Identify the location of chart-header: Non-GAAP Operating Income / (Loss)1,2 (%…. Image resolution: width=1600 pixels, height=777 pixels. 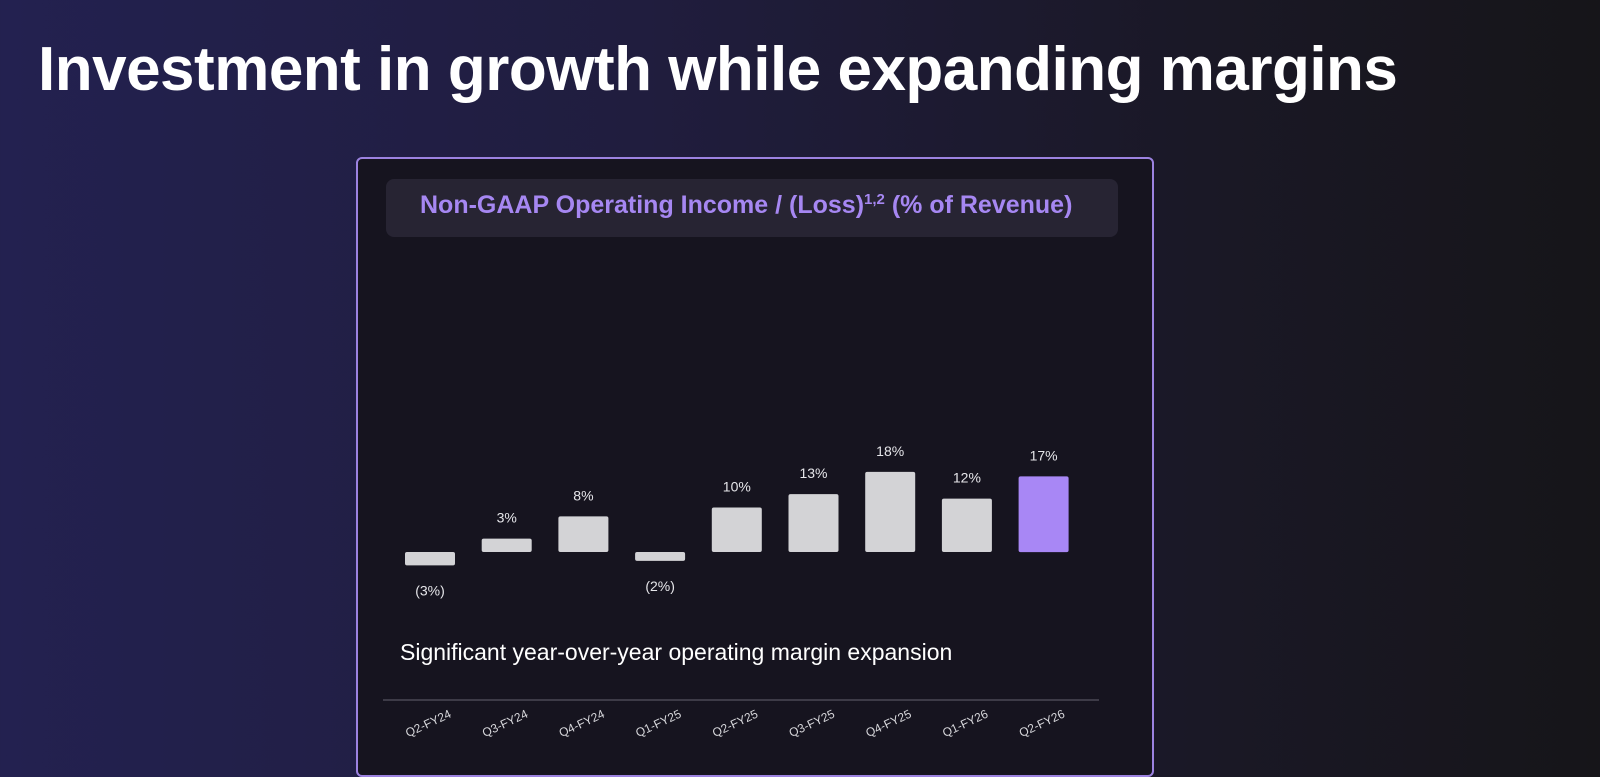
(752, 208).